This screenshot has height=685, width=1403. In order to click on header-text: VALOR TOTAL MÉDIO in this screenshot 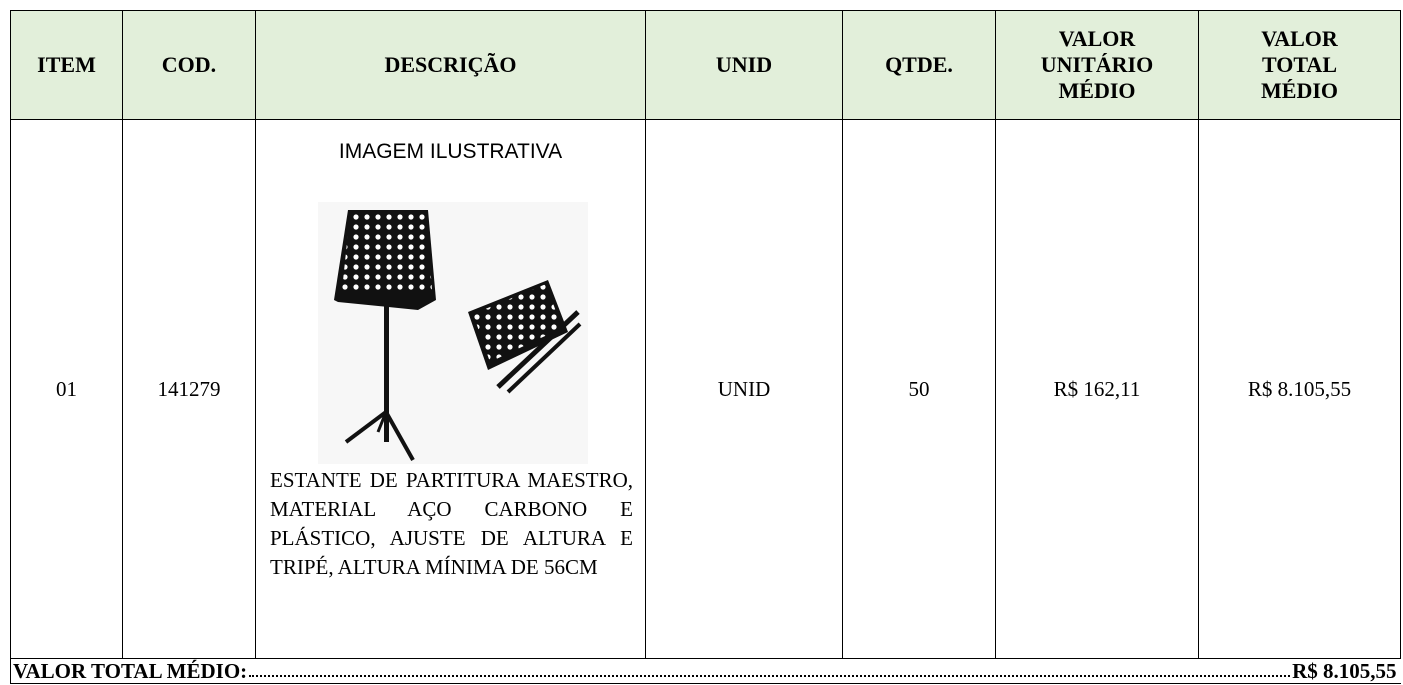, I will do `click(1299, 64)`.